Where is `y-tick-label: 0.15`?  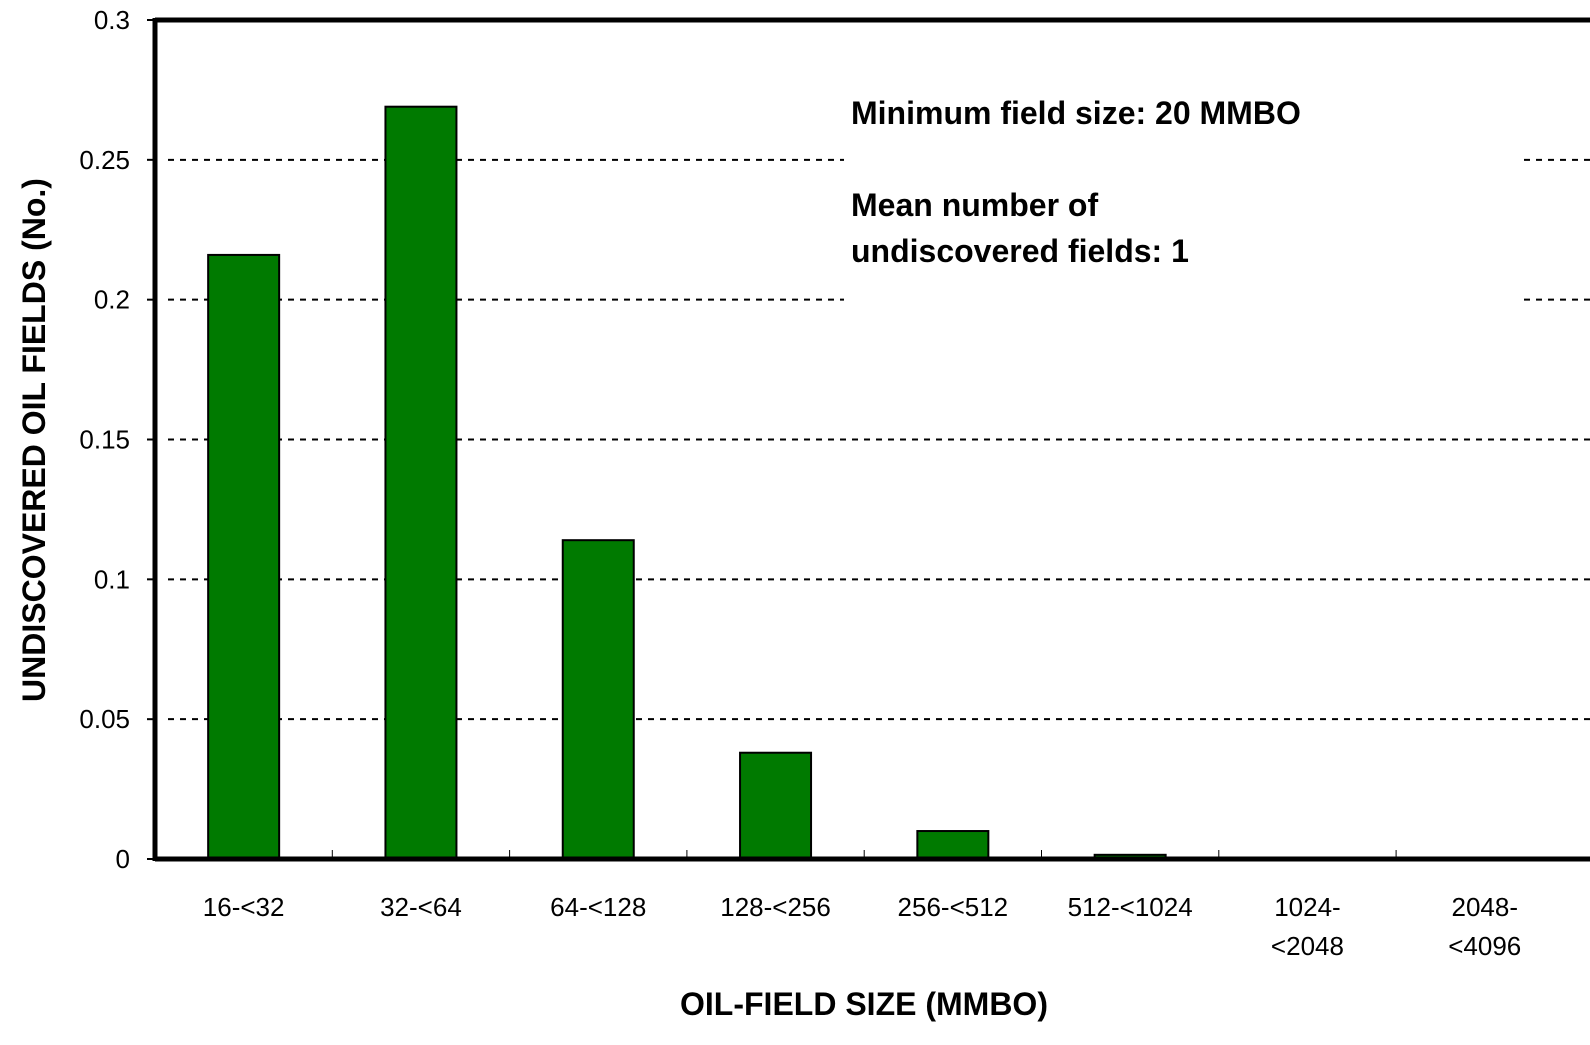 y-tick-label: 0.15 is located at coordinates (104, 440).